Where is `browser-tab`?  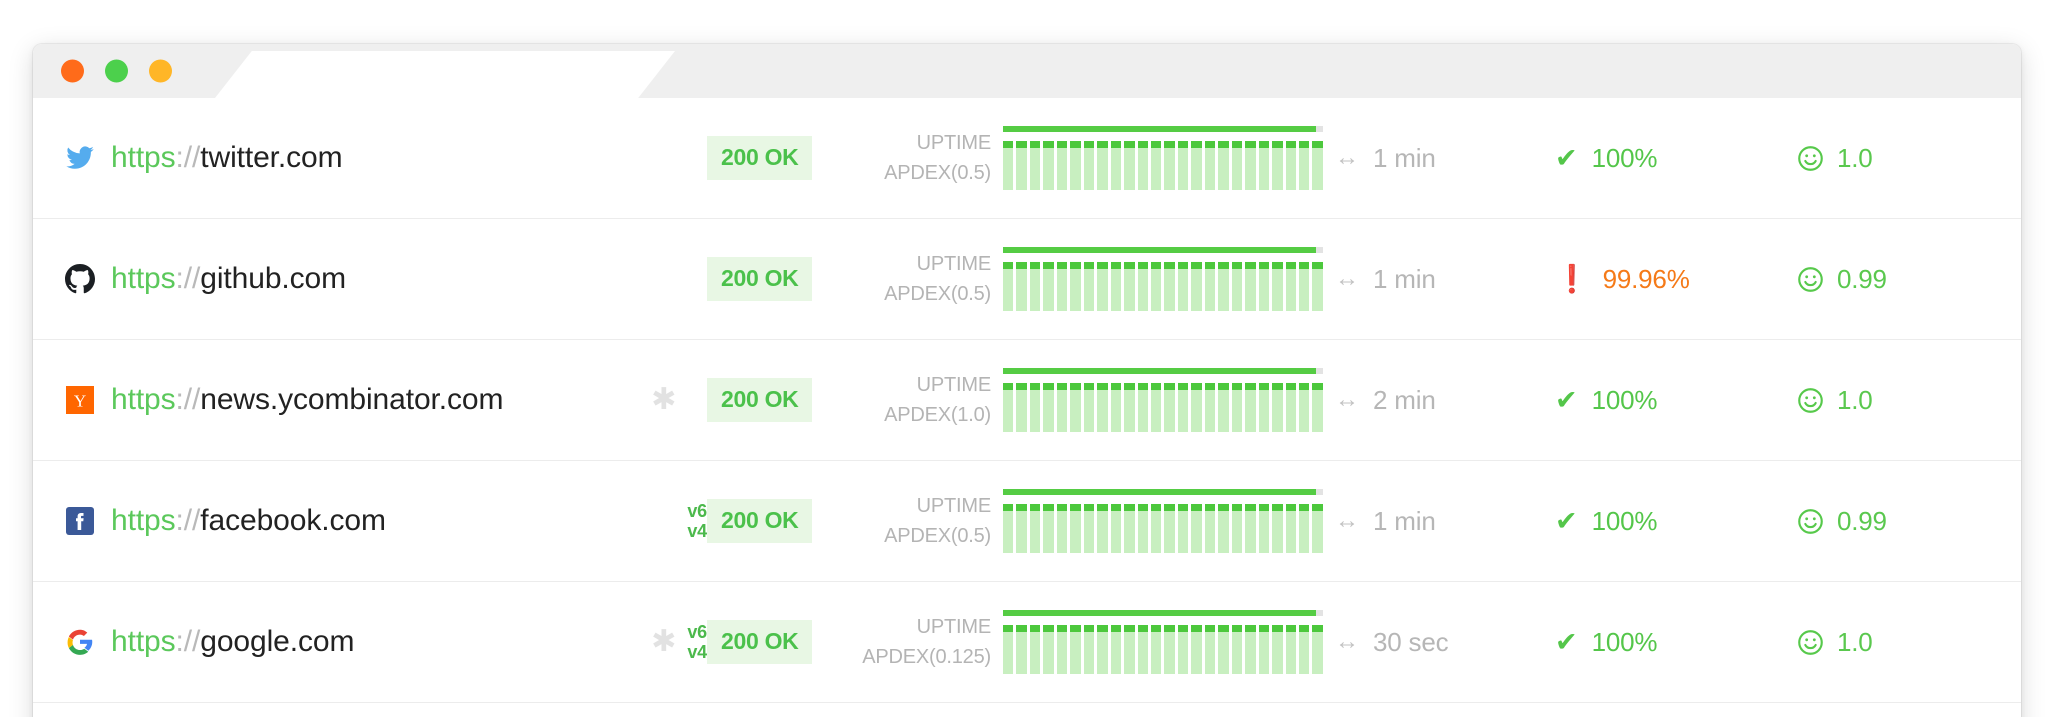
browser-tab is located at coordinates (445, 74).